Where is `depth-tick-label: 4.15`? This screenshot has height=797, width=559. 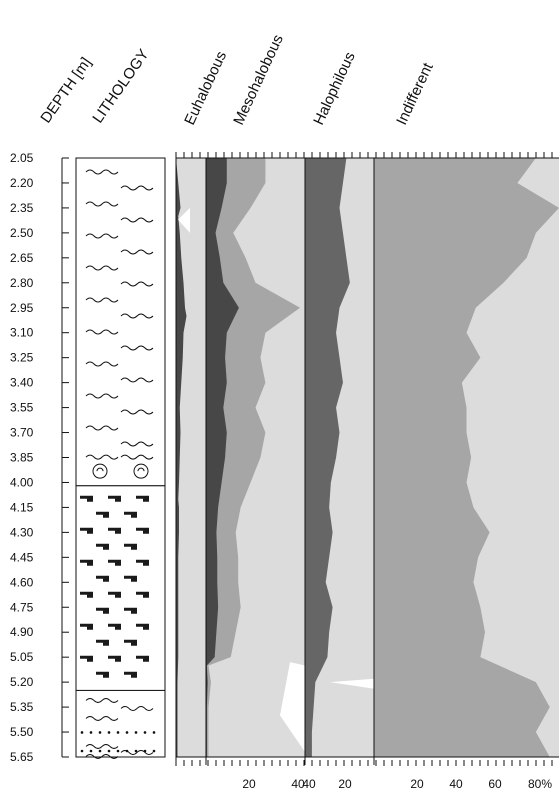 depth-tick-label: 4.15 is located at coordinates (22, 507).